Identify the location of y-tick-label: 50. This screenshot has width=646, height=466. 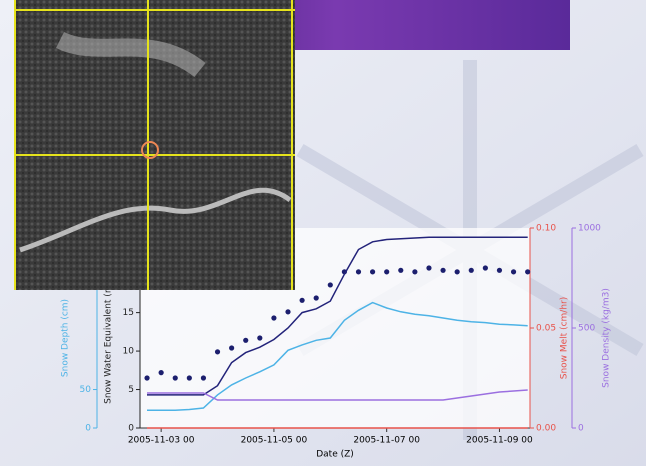
(86, 390).